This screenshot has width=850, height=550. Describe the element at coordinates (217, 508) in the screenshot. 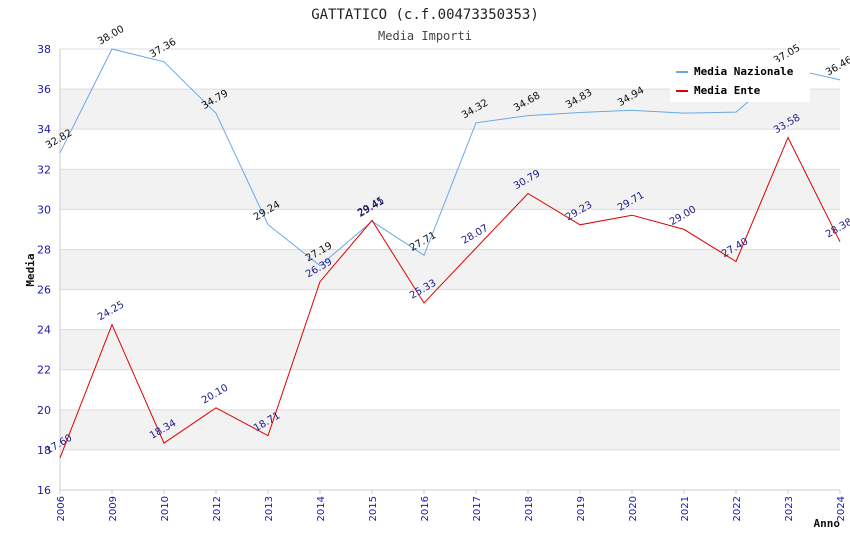

I see `x-tick-label: 2012` at that location.